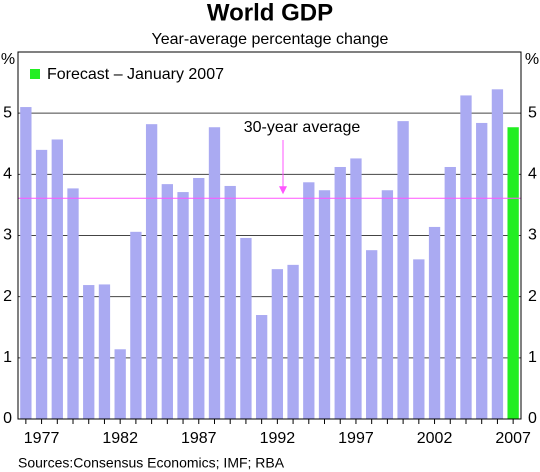 The height and width of the screenshot is (472, 540). I want to click on legend-label: Forecast – January 2007, so click(135, 74).